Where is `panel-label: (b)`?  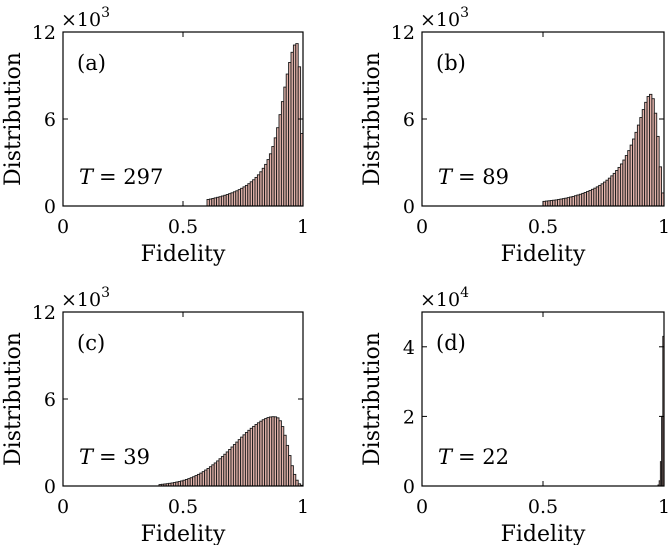
panel-label: (b) is located at coordinates (451, 63).